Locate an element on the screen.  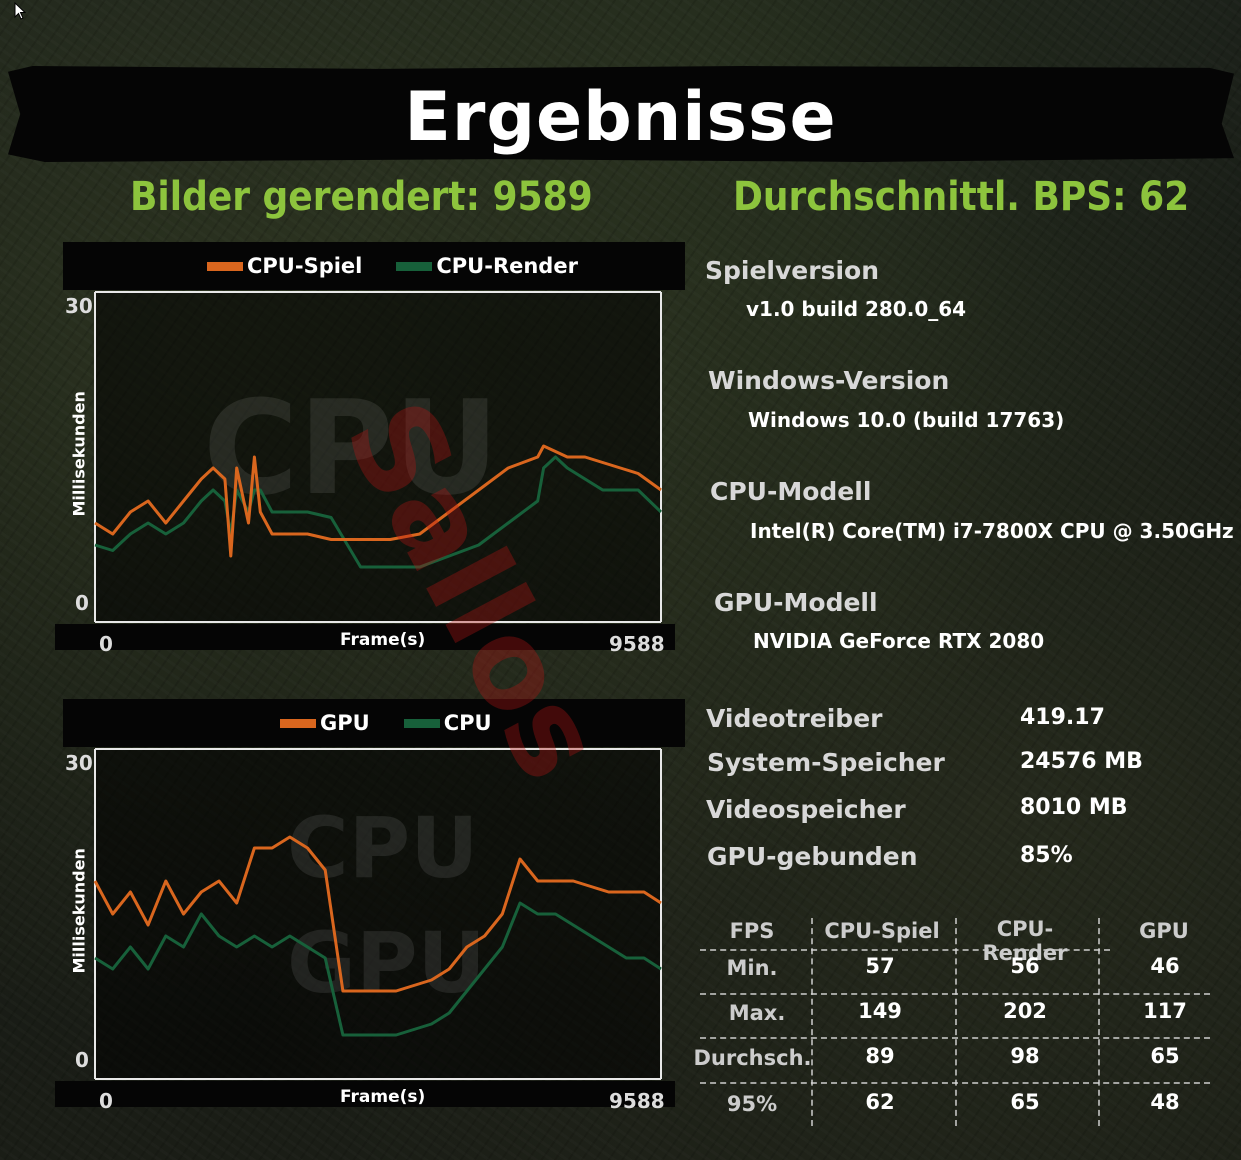
video-driver-value: 419.17 is located at coordinates (1062, 717).